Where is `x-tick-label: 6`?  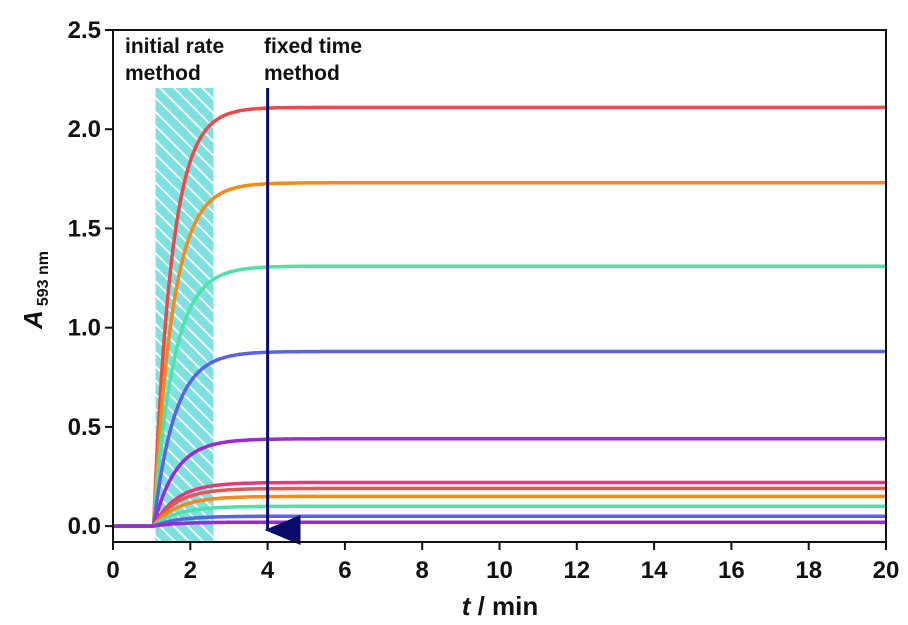 x-tick-label: 6 is located at coordinates (344, 570).